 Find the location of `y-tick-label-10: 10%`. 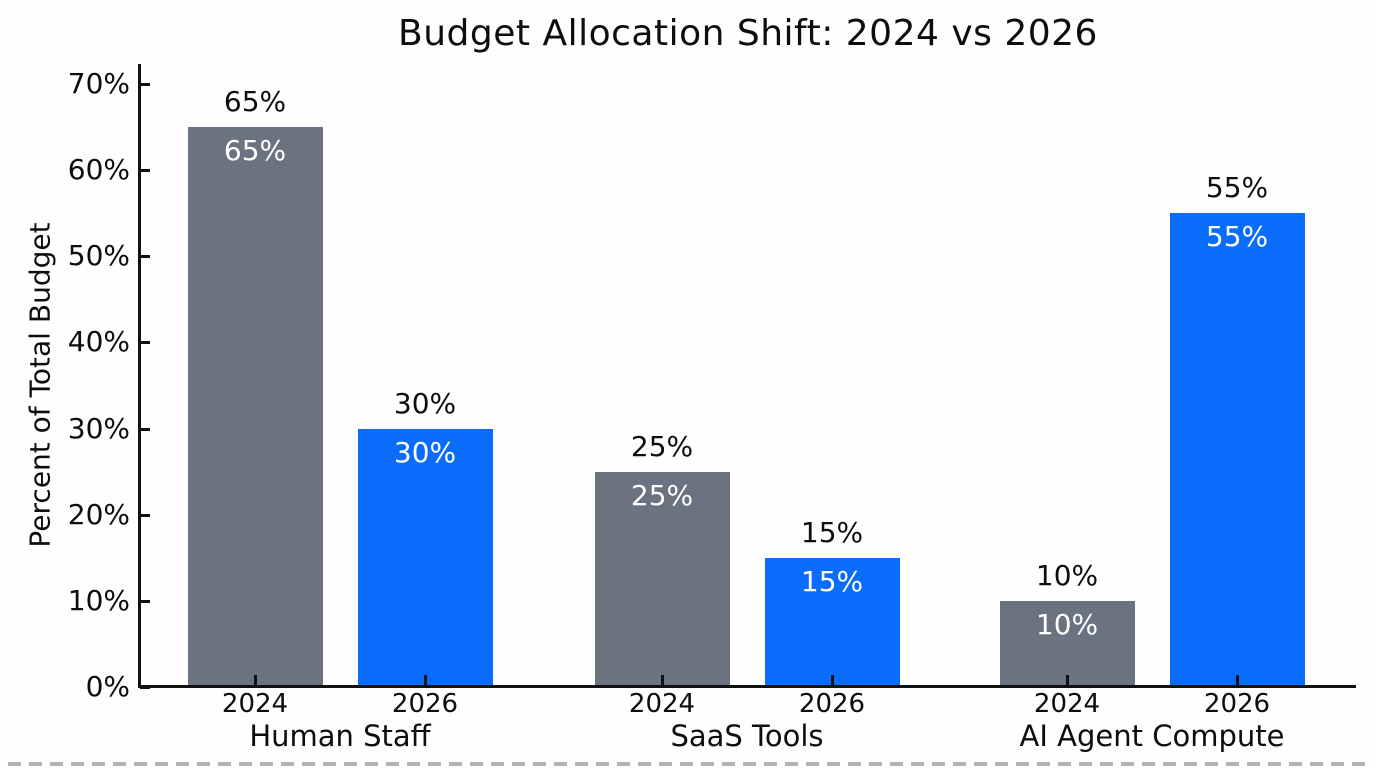

y-tick-label-10: 10% is located at coordinates (98, 600).